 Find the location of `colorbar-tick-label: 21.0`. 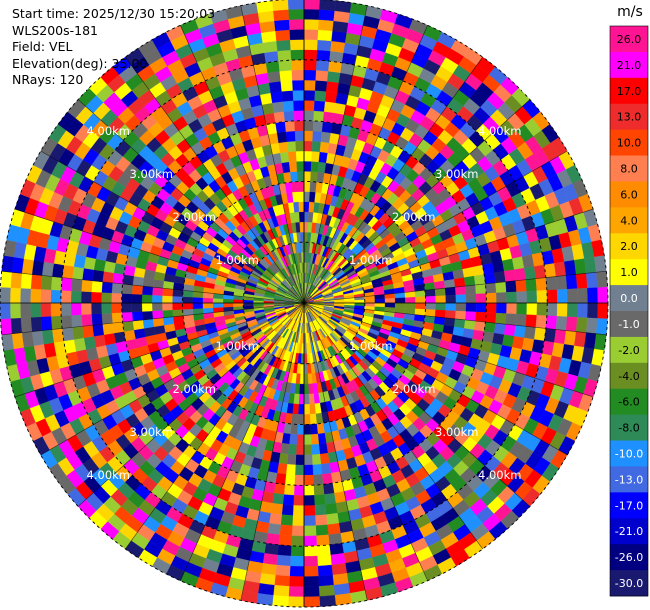

colorbar-tick-label: 21.0 is located at coordinates (629, 65).